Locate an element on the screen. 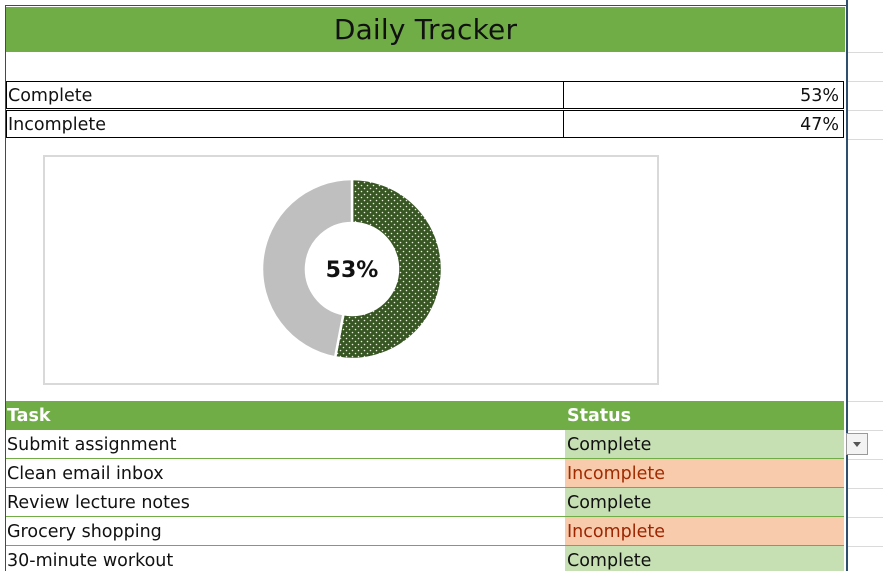 This screenshot has width=883, height=571. sheet-gridlines is located at coordinates (864, 285).